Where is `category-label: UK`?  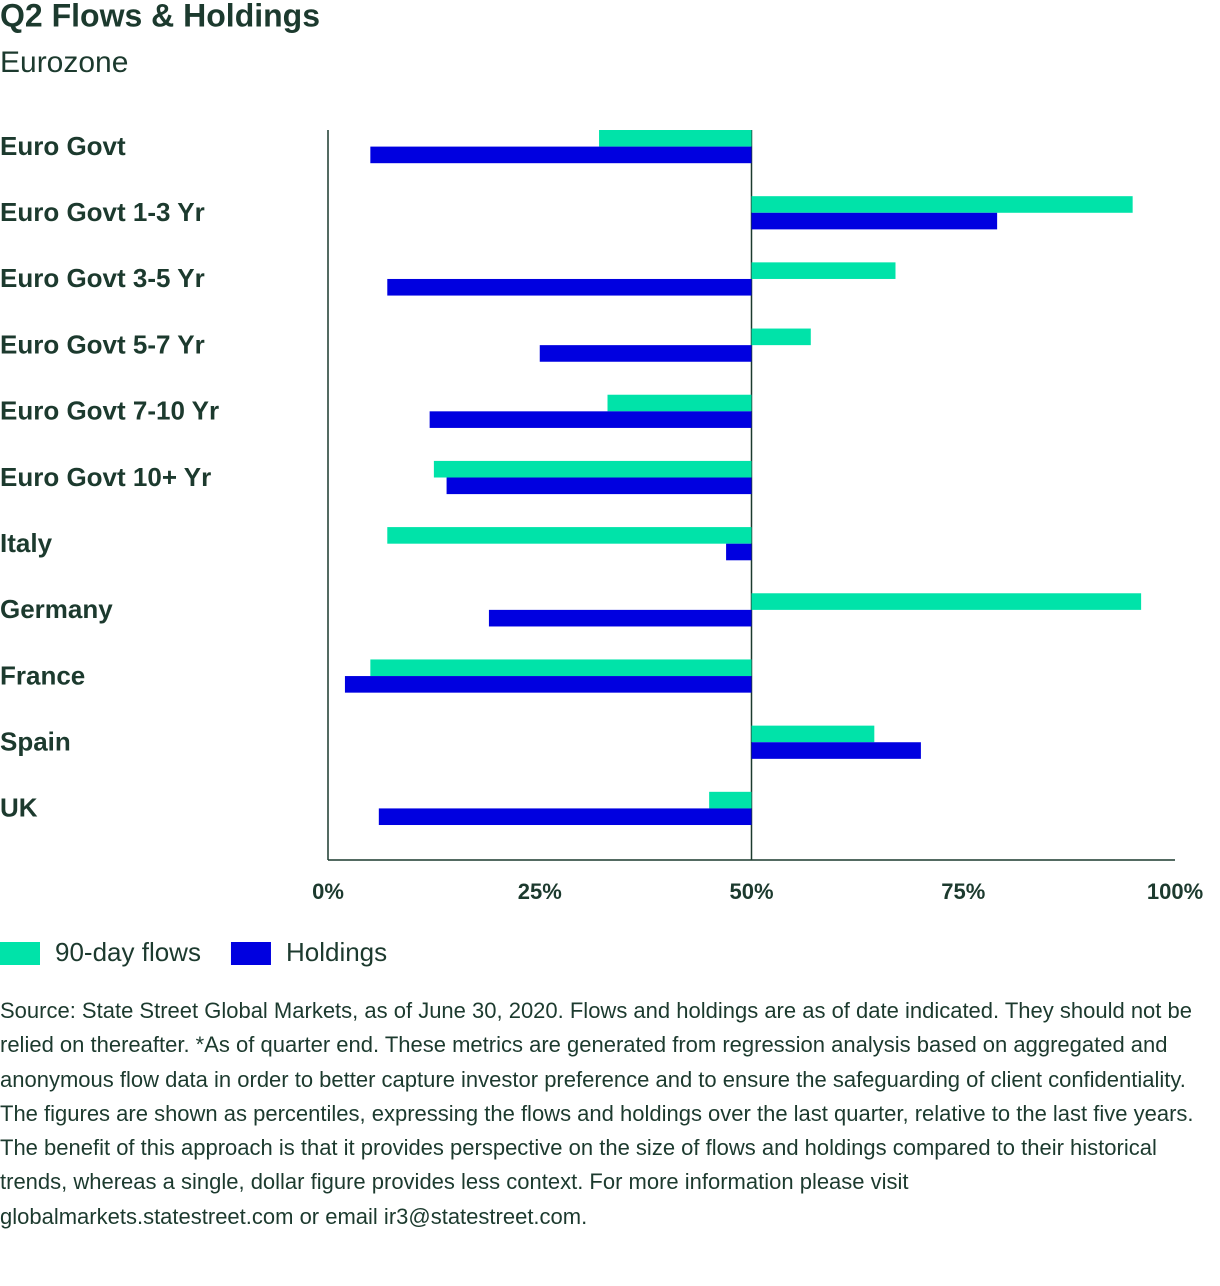
category-label: UK is located at coordinates (19, 808).